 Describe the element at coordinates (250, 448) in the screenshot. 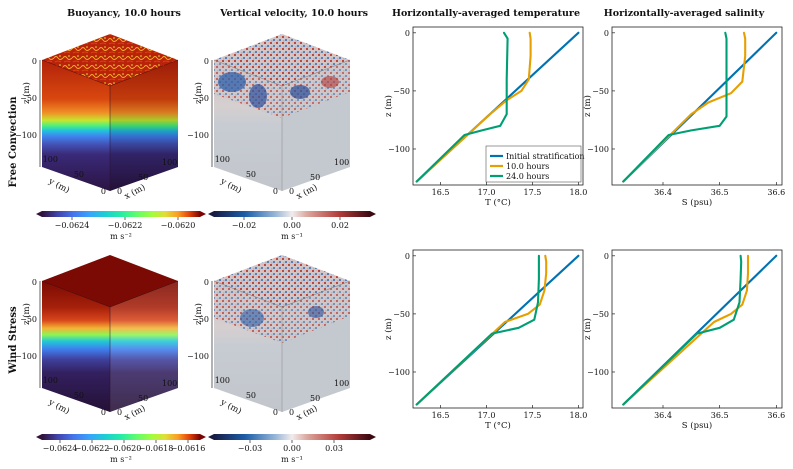

I see `colorbar4-tick-0: −0.03` at that location.